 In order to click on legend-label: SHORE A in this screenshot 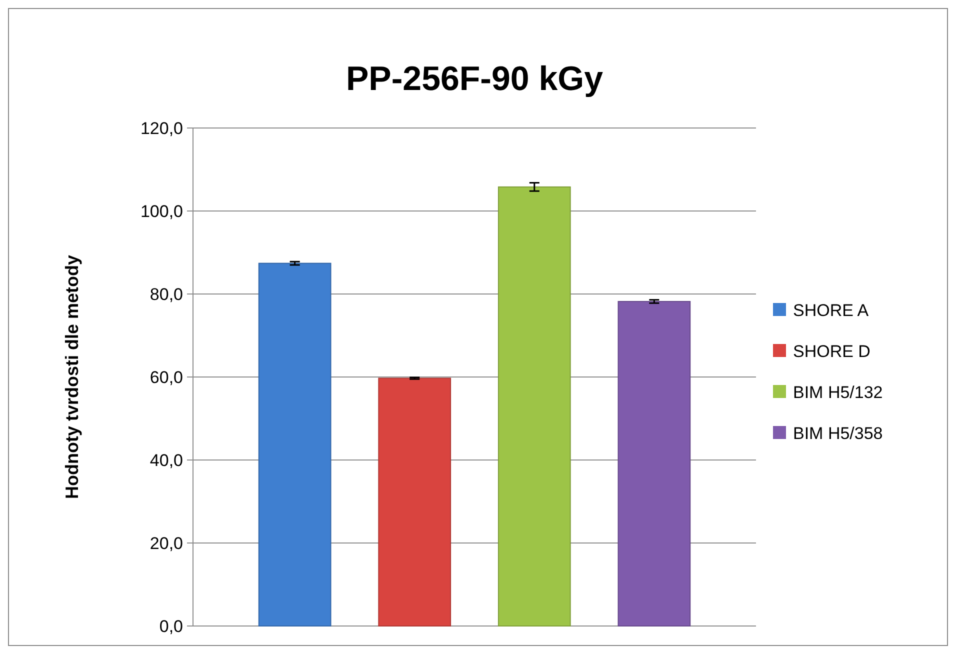, I will do `click(831, 310)`.